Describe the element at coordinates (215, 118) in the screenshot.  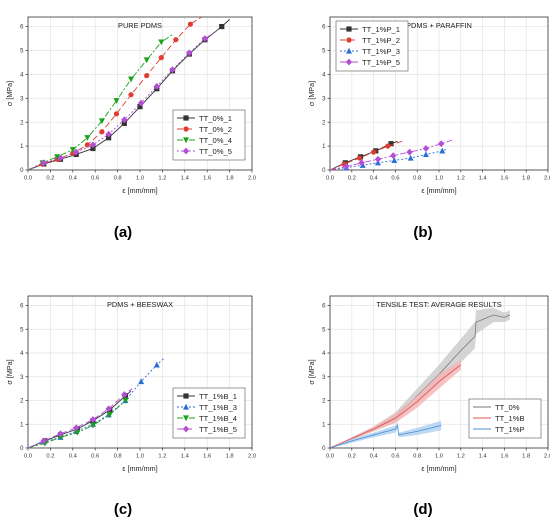
I see `legend-entry: TT_0%_1` at that location.